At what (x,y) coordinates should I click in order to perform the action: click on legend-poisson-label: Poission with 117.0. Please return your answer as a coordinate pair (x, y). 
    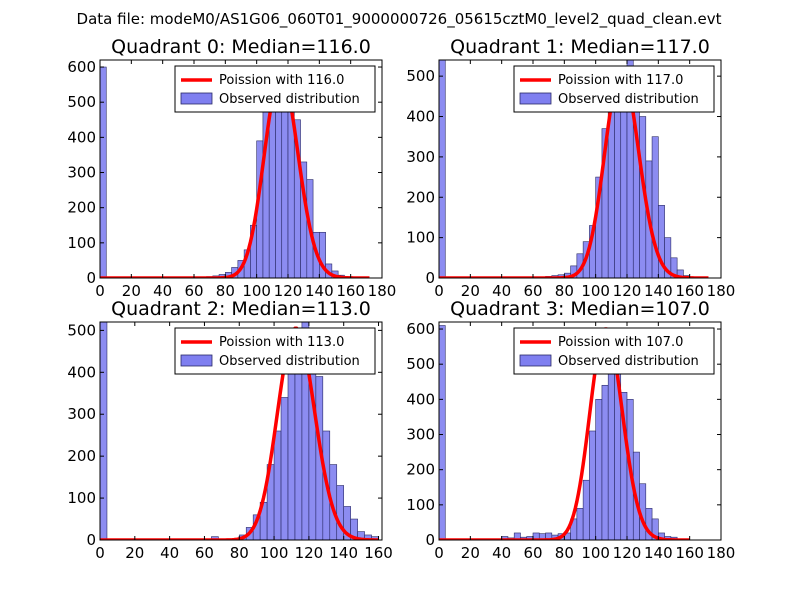
    Looking at the image, I should click on (620, 80).